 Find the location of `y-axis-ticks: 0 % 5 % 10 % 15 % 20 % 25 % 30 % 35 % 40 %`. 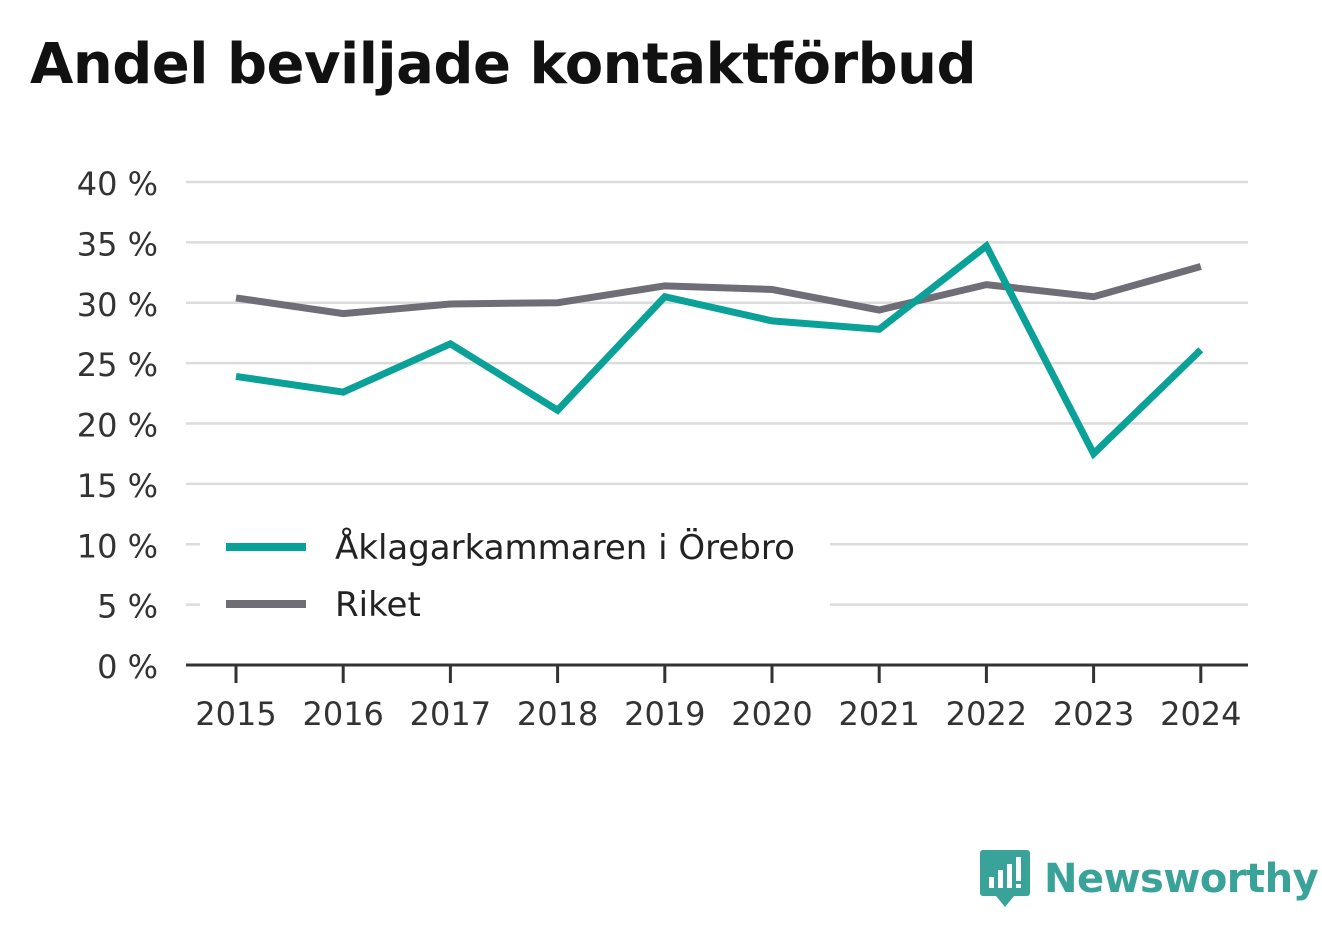

y-axis-ticks: 0 % 5 % 10 % 15 % 20 % 25 % 30 % 35 % 40 % is located at coordinates (117, 425).